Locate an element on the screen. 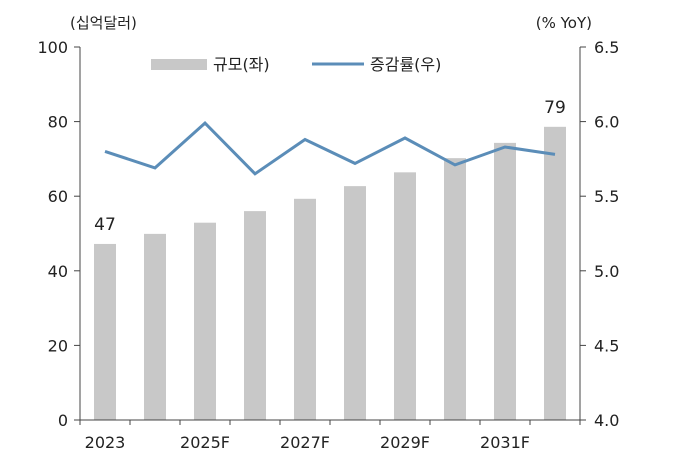 Image resolution: width=680 pixels, height=460 pixels. line-series is located at coordinates (330, 148).